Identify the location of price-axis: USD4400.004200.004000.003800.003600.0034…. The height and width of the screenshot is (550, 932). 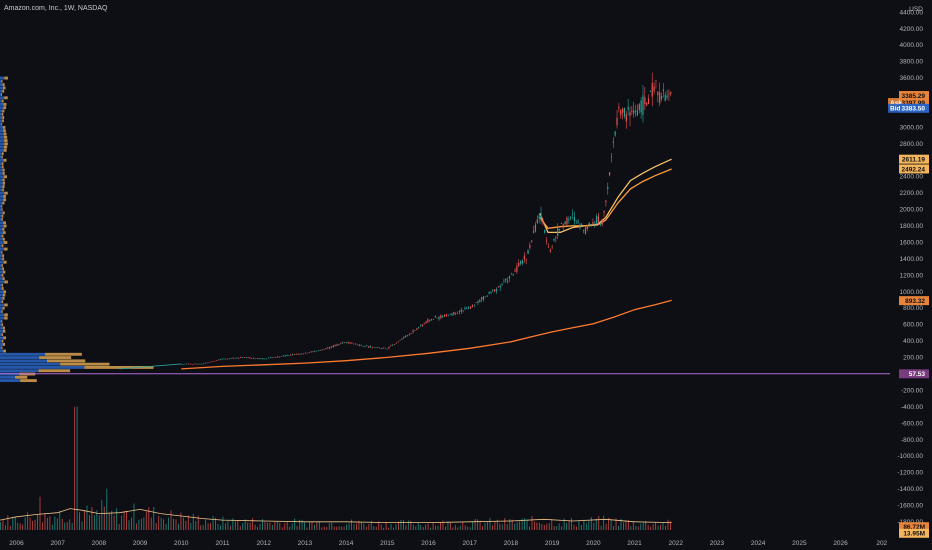
(910, 266).